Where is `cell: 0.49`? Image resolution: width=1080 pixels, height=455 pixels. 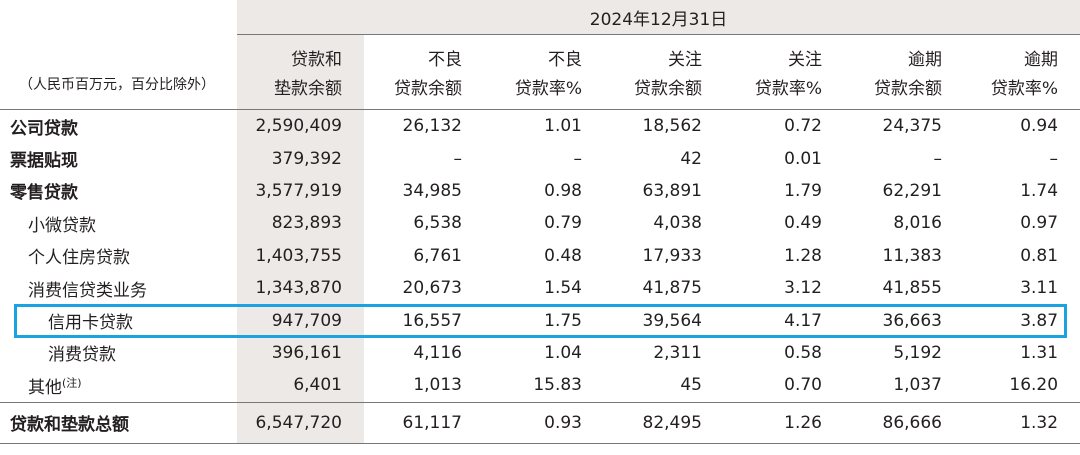
cell: 0.49 is located at coordinates (803, 223).